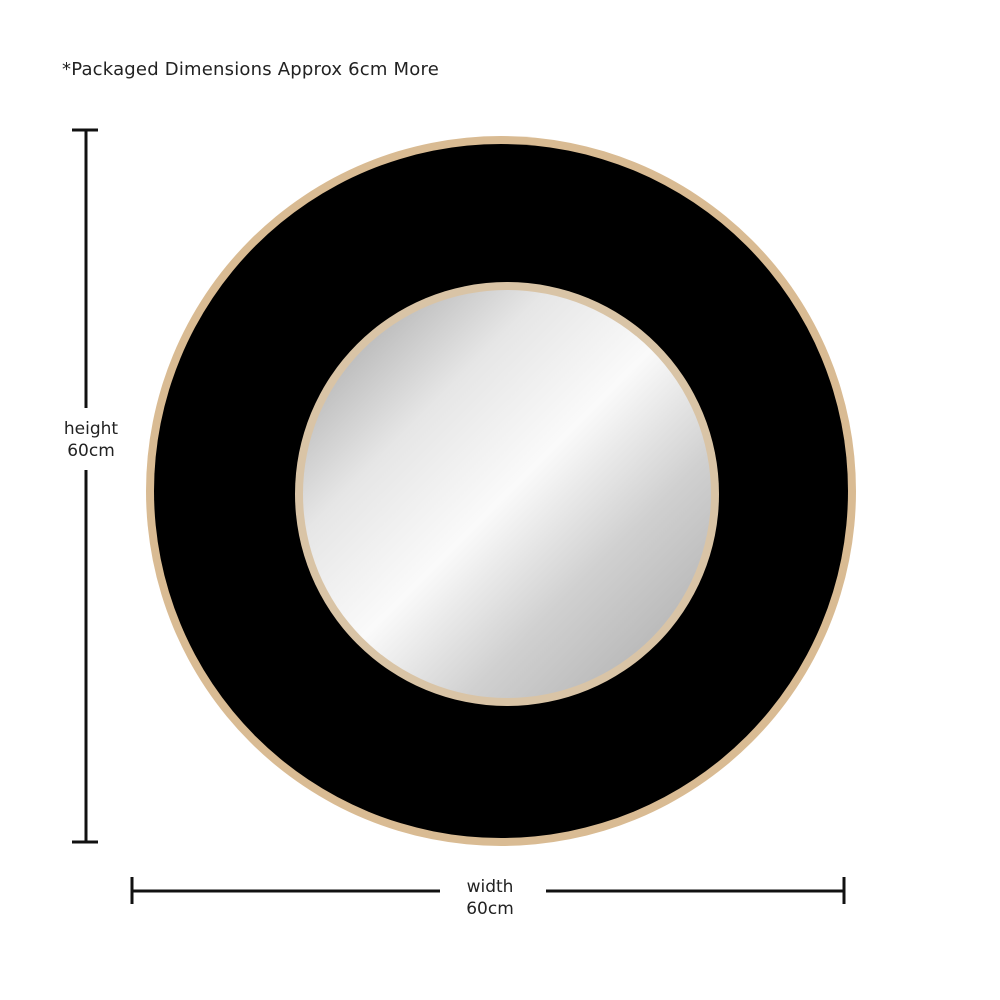 The image size is (1000, 1000). I want to click on width-label-text: width, so click(490, 887).